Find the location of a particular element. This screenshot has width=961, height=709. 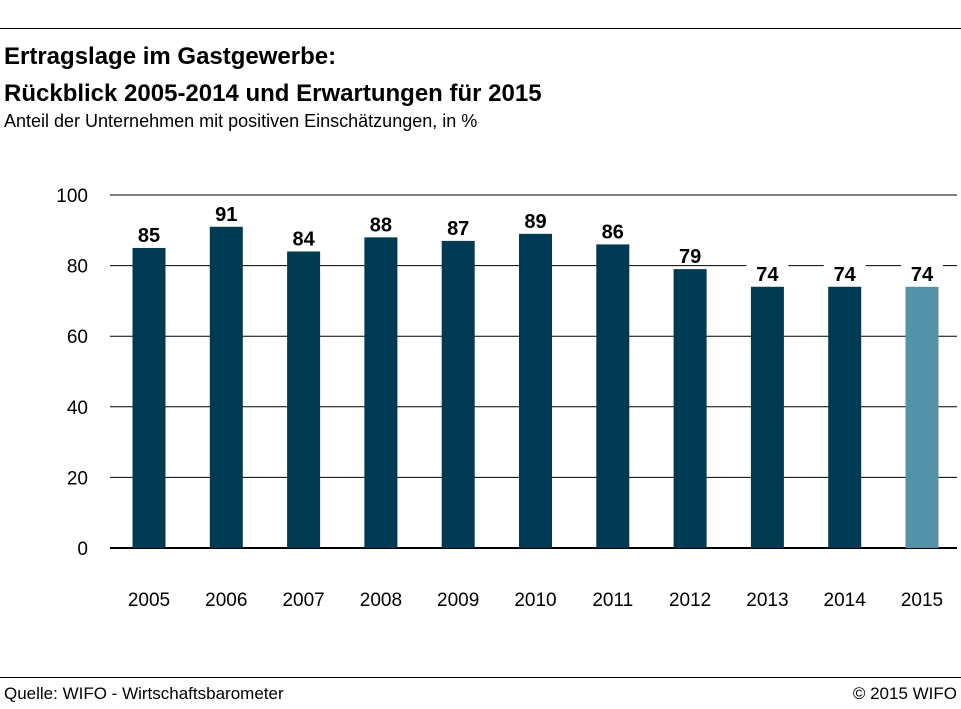

bar-2010 is located at coordinates (535, 390).